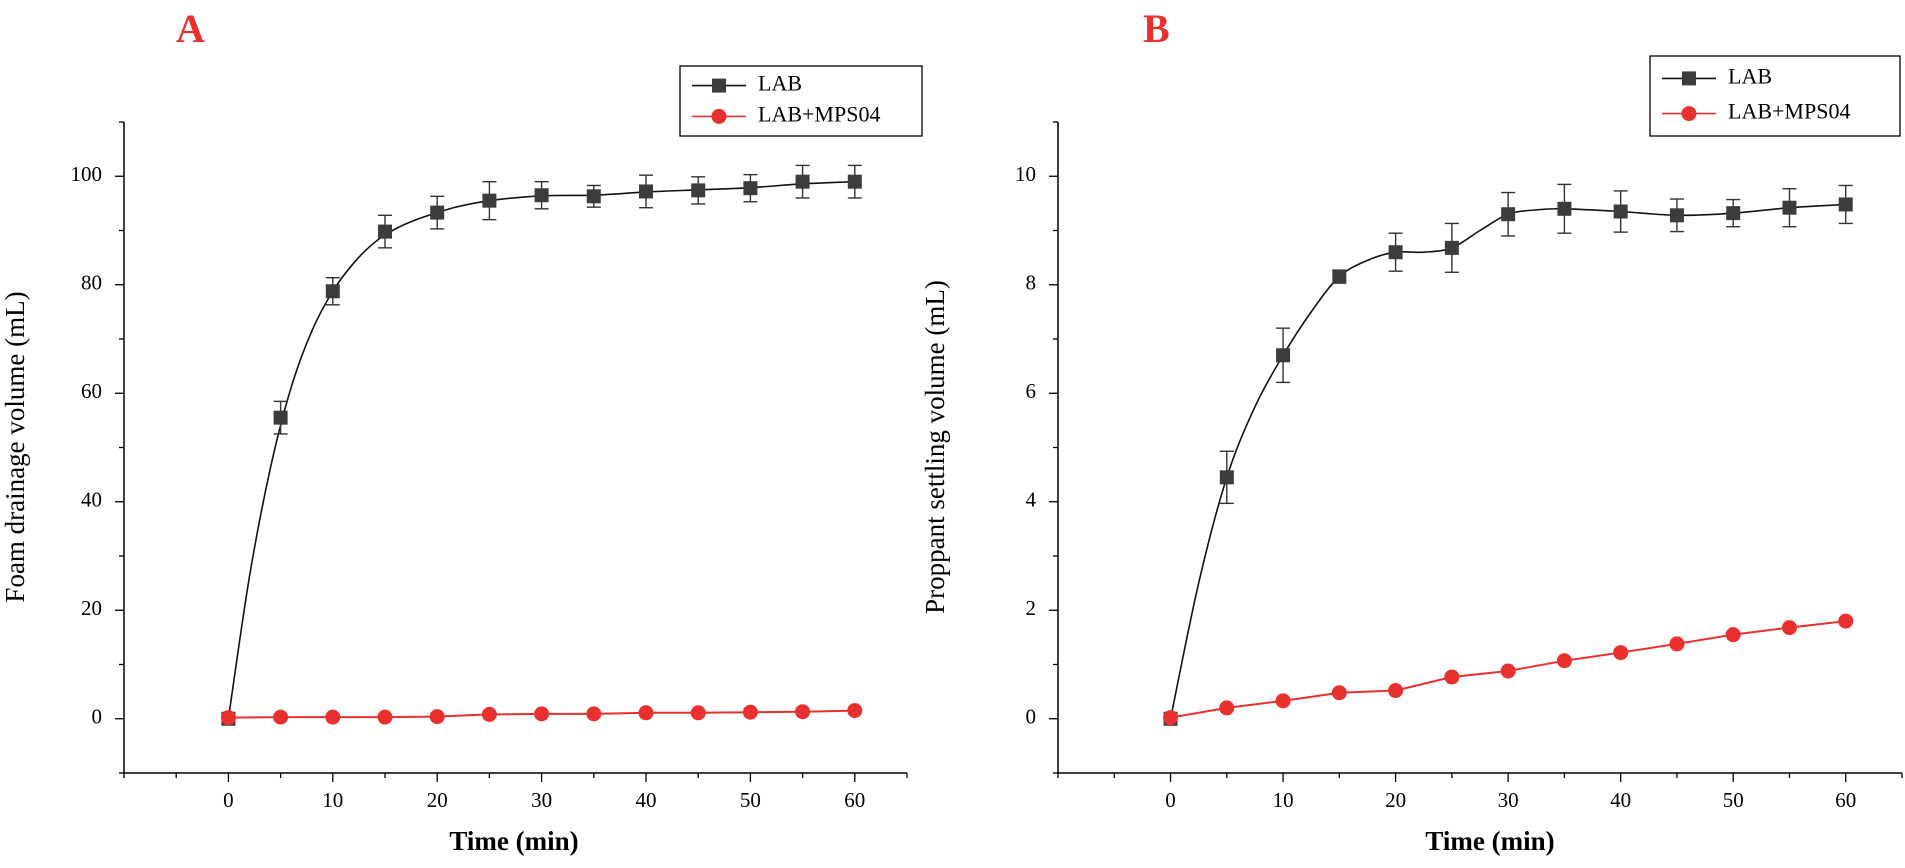 This screenshot has width=1905, height=868. What do you see at coordinates (87, 174) in the screenshot?
I see `y-tick-label: 100` at bounding box center [87, 174].